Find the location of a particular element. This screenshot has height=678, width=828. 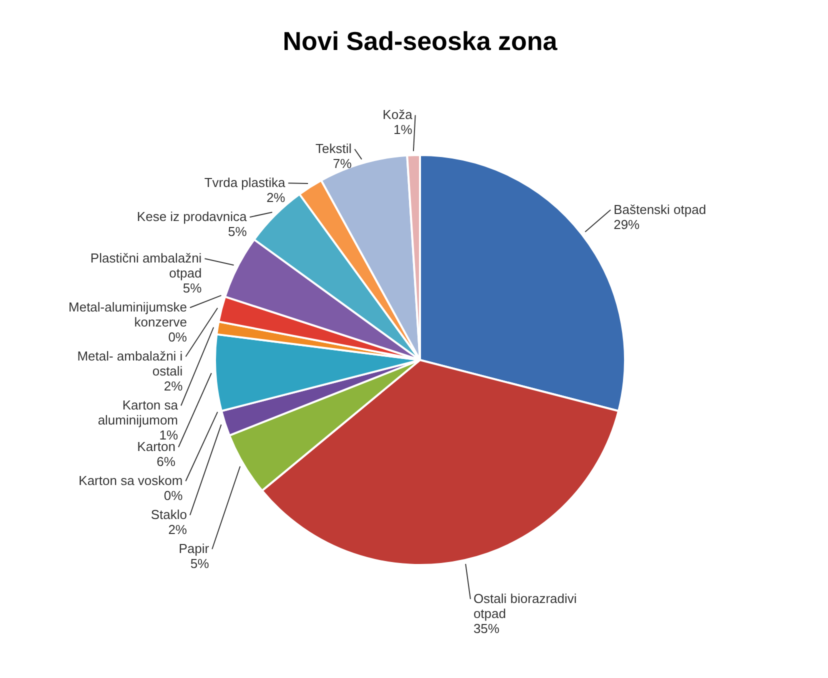

slice-label: Plastični ambalažni otpad is located at coordinates (146, 265).